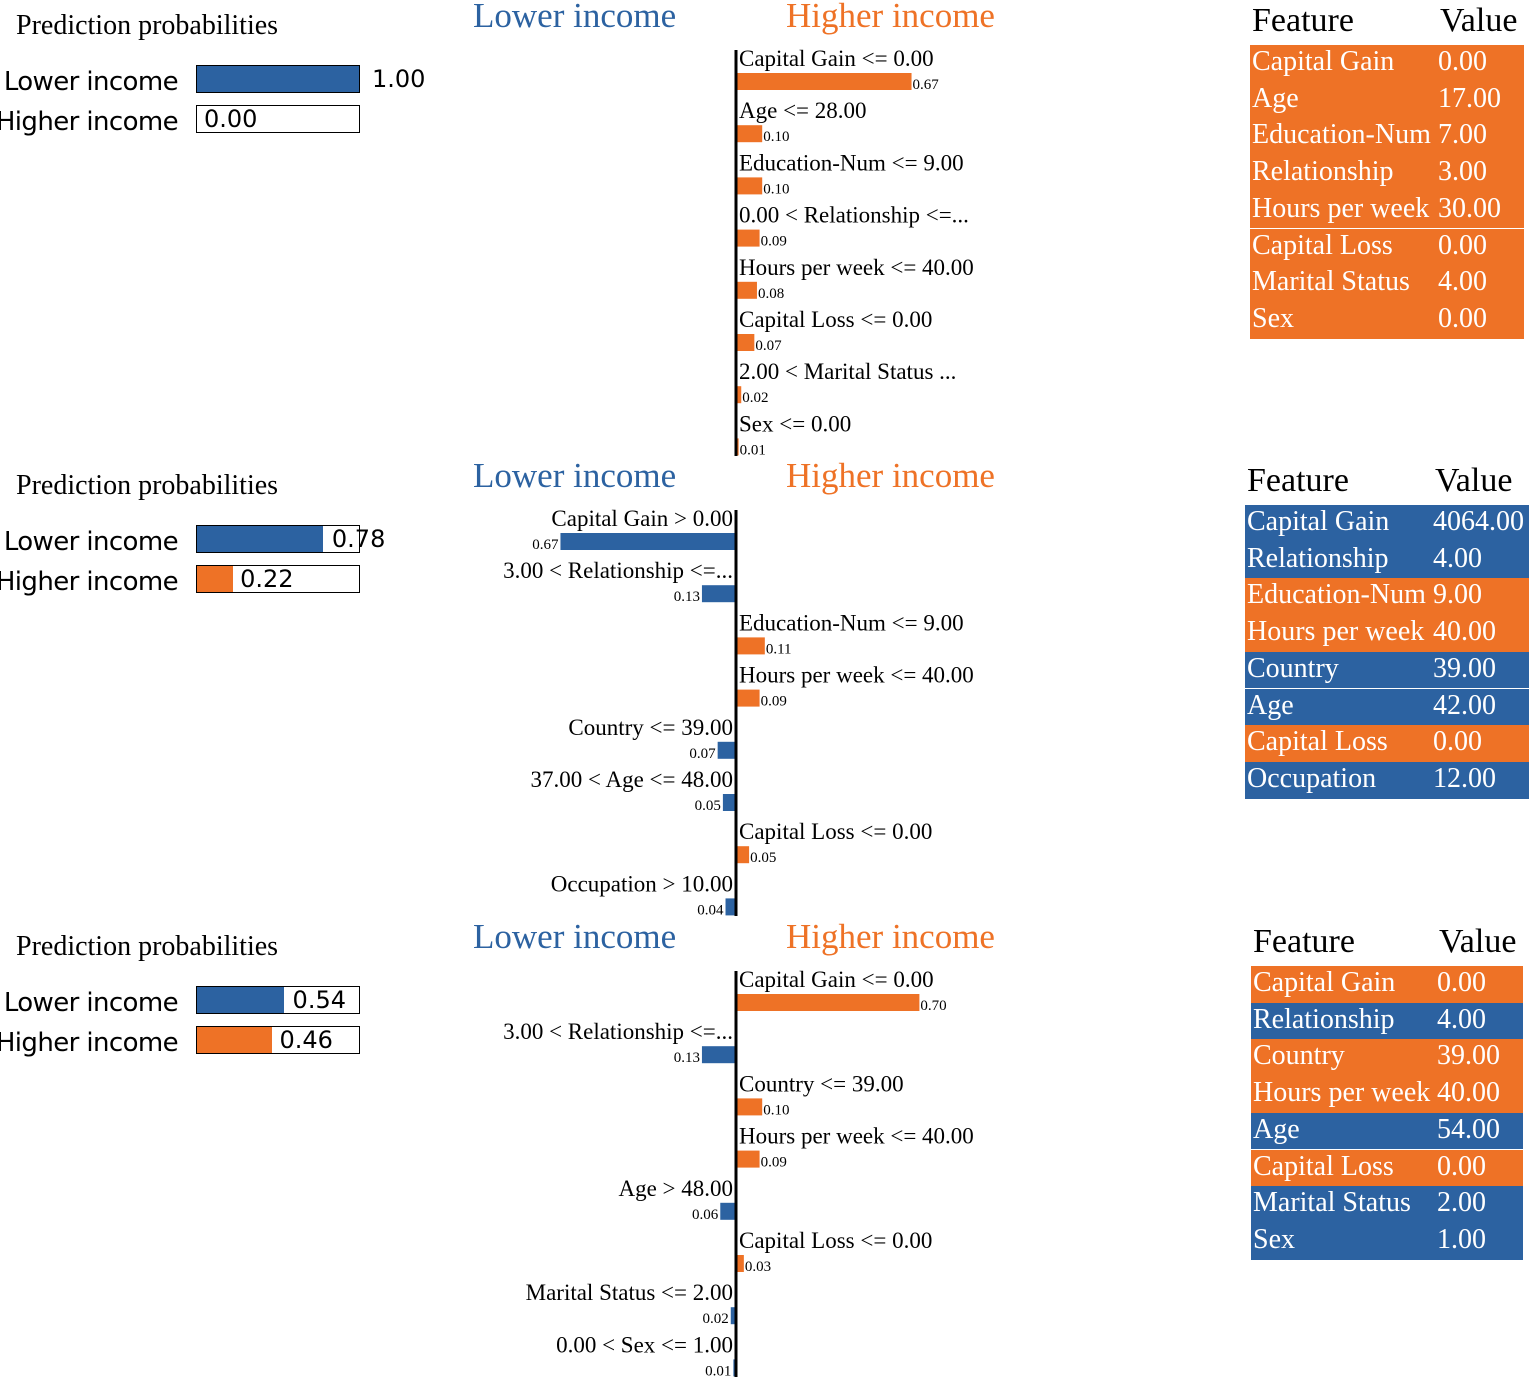 This screenshot has height=1385, width=1540. Describe the element at coordinates (770, 1042) in the screenshot. I see `probability-row: Higher income 0.46` at that location.